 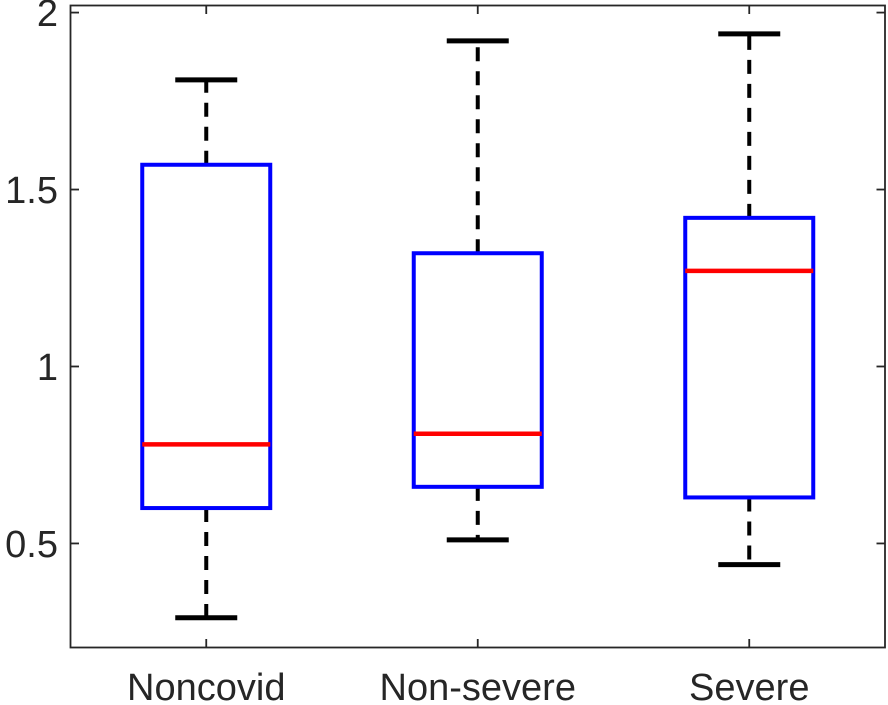 What do you see at coordinates (31, 191) in the screenshot?
I see `y-tick-label: 1.5` at bounding box center [31, 191].